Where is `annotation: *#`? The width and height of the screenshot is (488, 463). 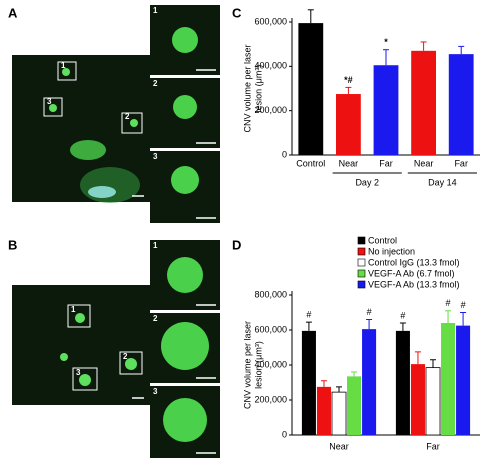
annotation: *# is located at coordinates (348, 80).